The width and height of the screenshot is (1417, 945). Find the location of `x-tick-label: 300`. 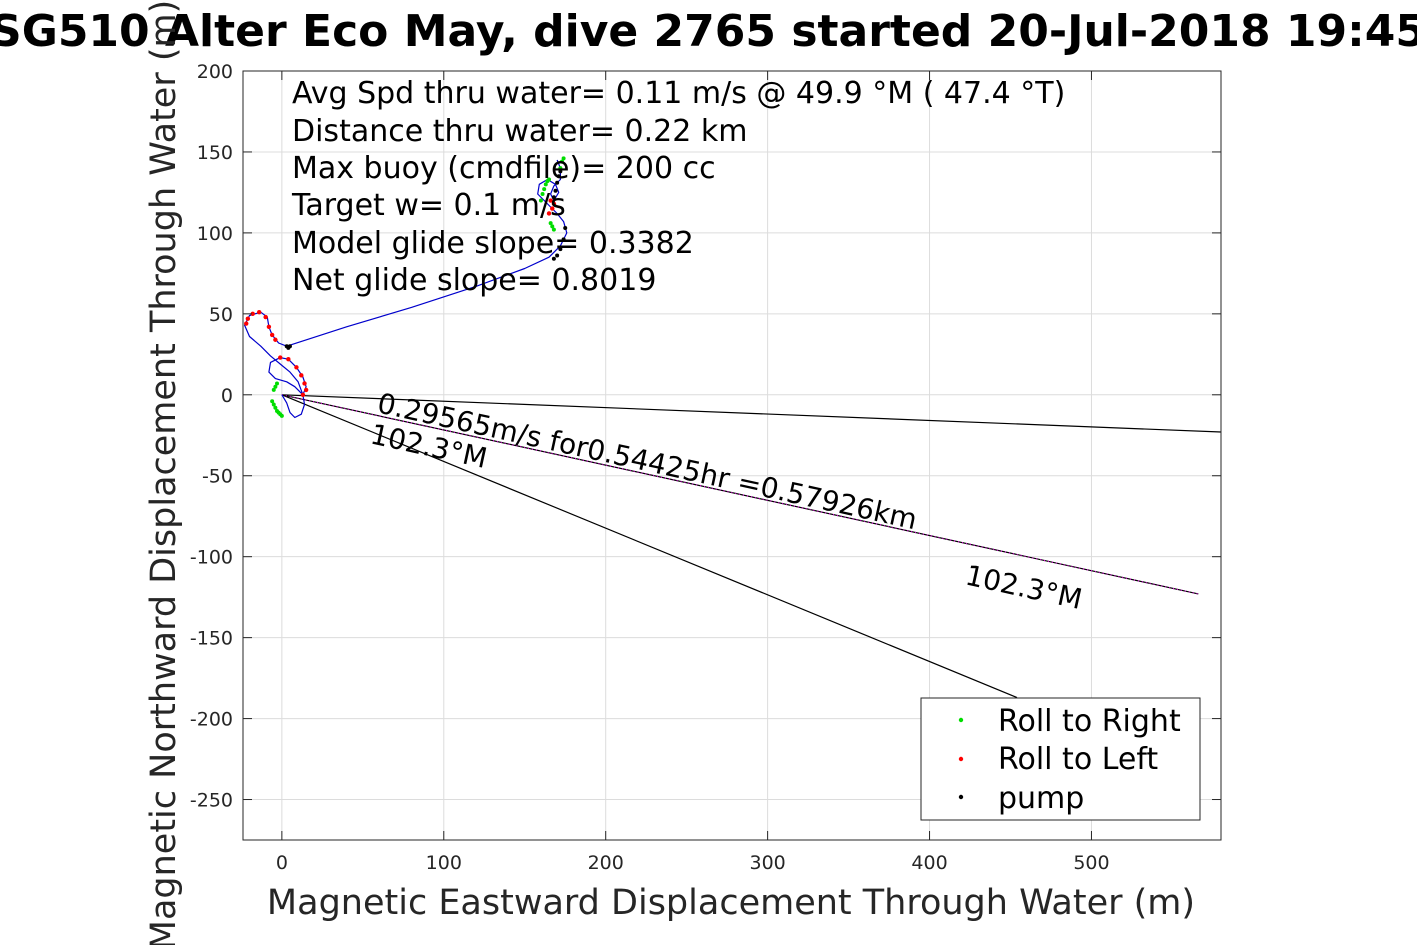

x-tick-label: 300 is located at coordinates (767, 863).